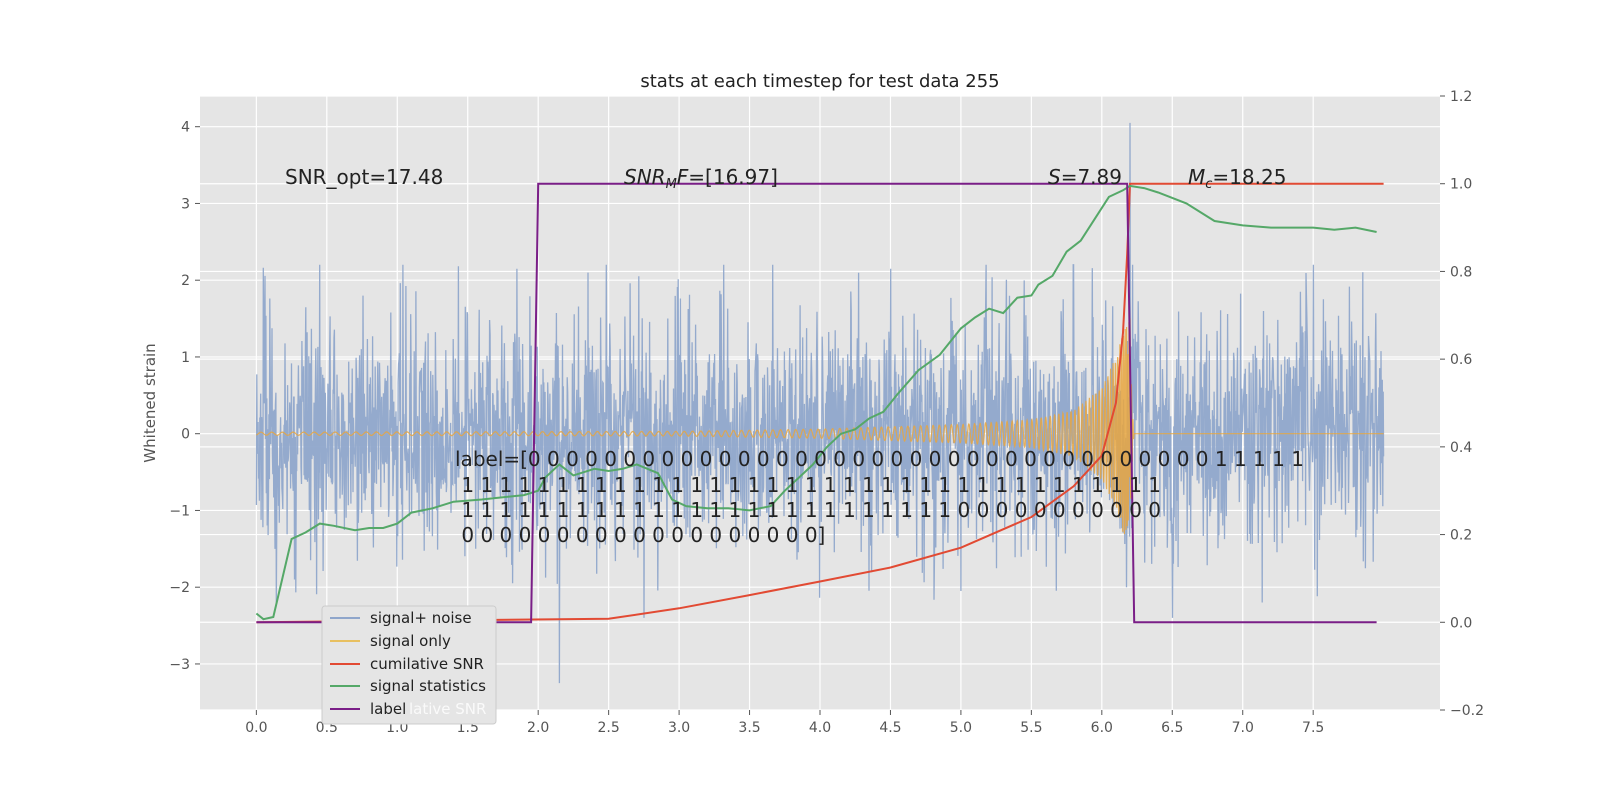 This screenshot has height=800, width=1600. I want to click on legend-label-signal-statistics: signal statistics, so click(428, 686).